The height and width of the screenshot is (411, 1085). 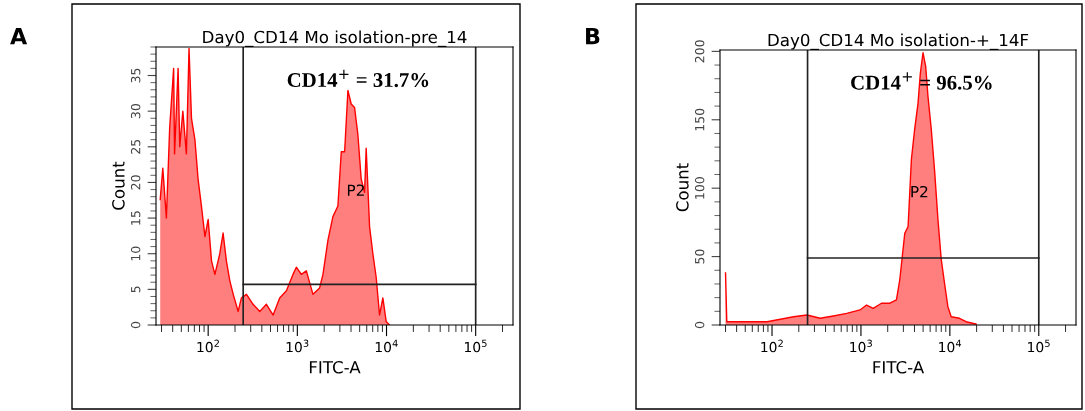 What do you see at coordinates (135, 253) in the screenshot?
I see `y-tick-label: 10` at bounding box center [135, 253].